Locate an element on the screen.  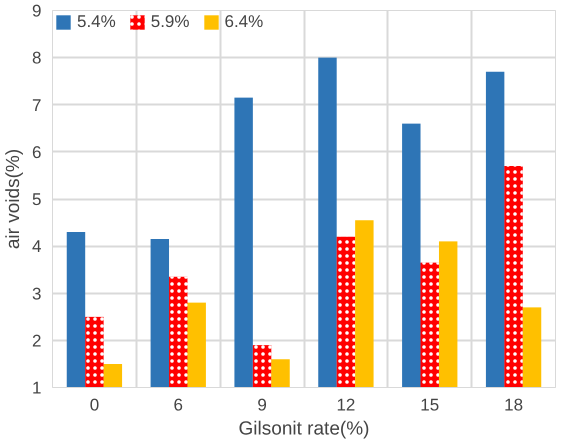
x-axis-title: Gilsonit rate(%) is located at coordinates (304, 429).